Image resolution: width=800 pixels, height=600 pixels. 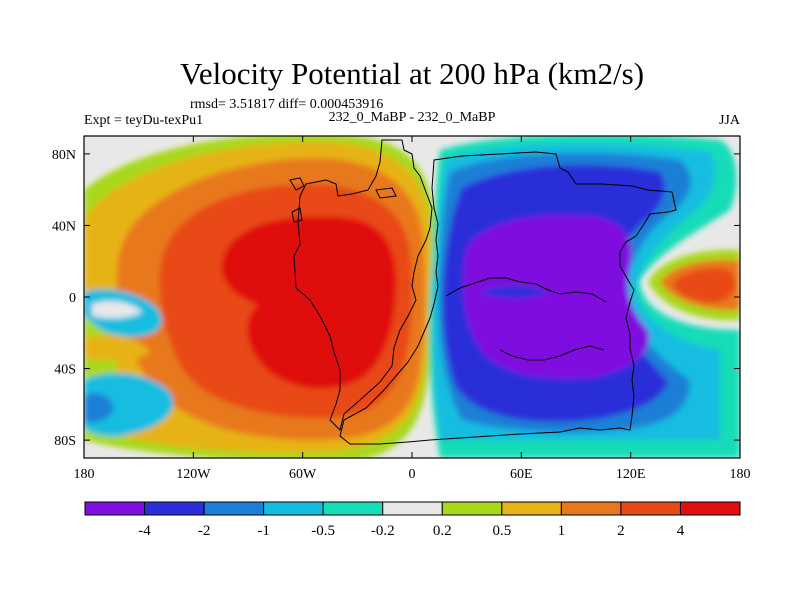 What do you see at coordinates (144, 531) in the screenshot?
I see `colorbar-level-label: -4` at bounding box center [144, 531].